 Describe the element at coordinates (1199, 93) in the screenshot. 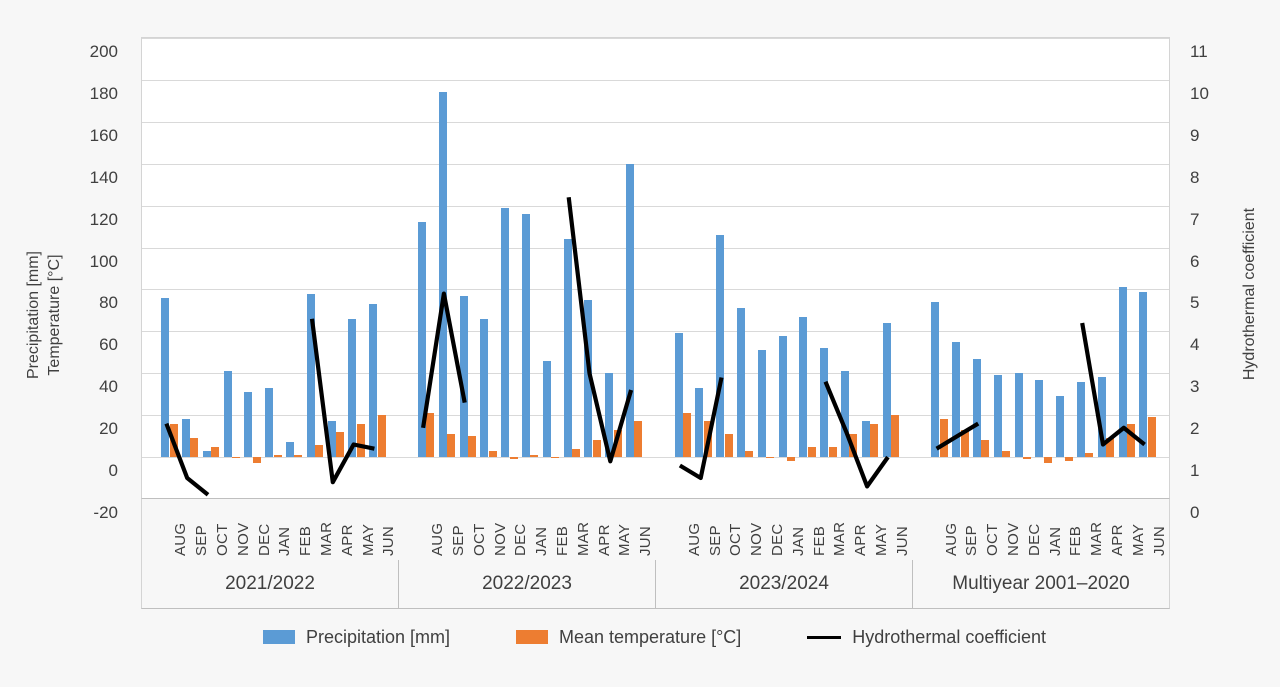

I see `right-axis-tick: 10` at that location.